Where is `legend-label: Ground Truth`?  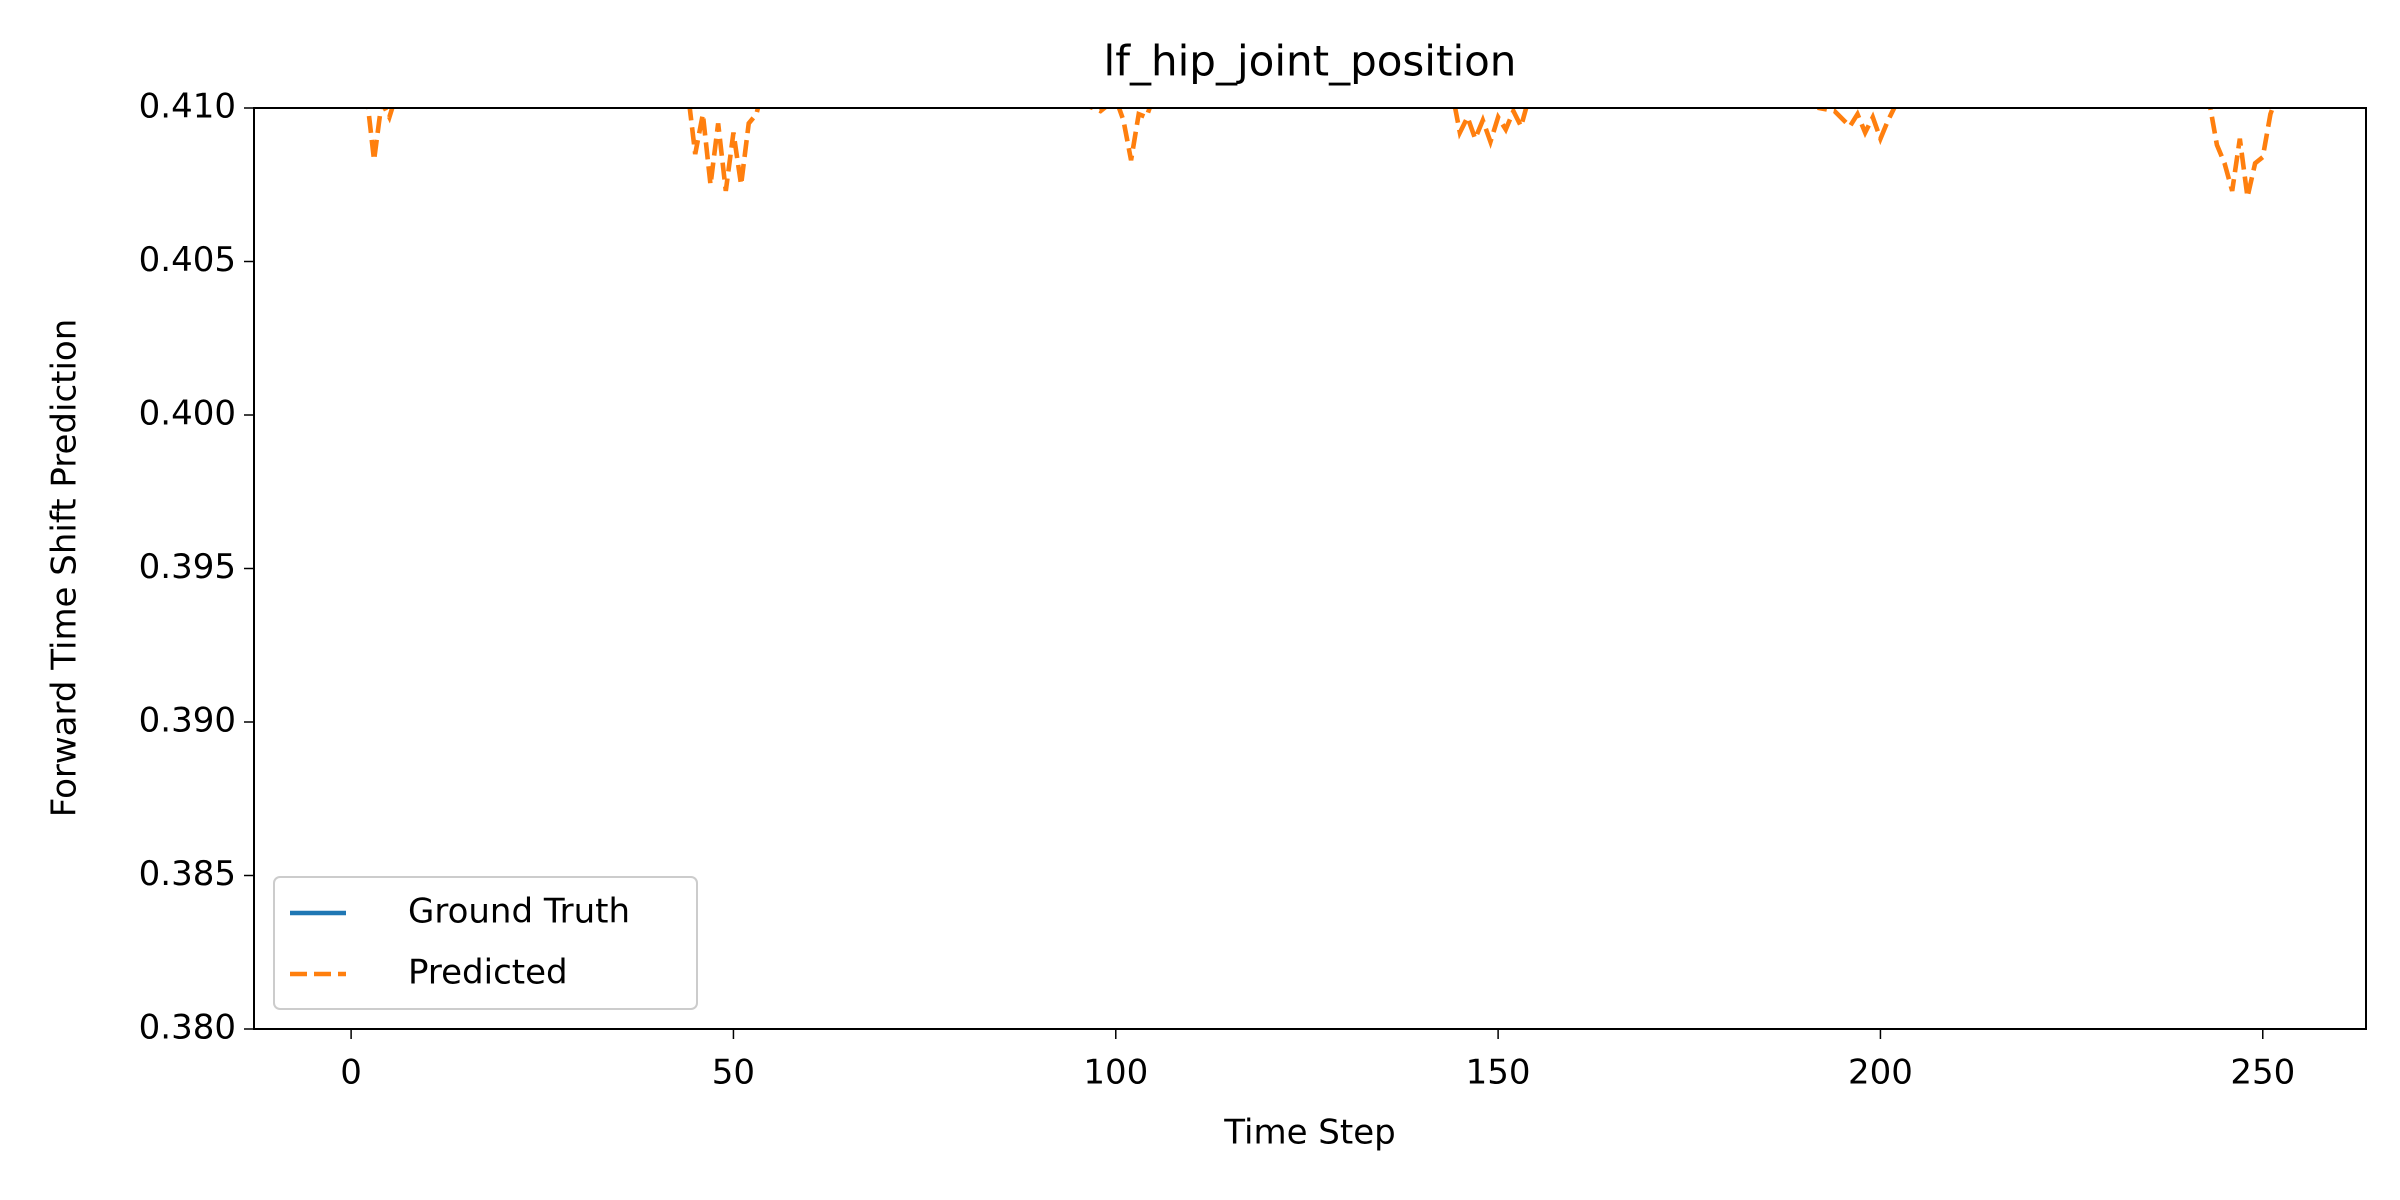
legend-label: Ground Truth is located at coordinates (519, 912).